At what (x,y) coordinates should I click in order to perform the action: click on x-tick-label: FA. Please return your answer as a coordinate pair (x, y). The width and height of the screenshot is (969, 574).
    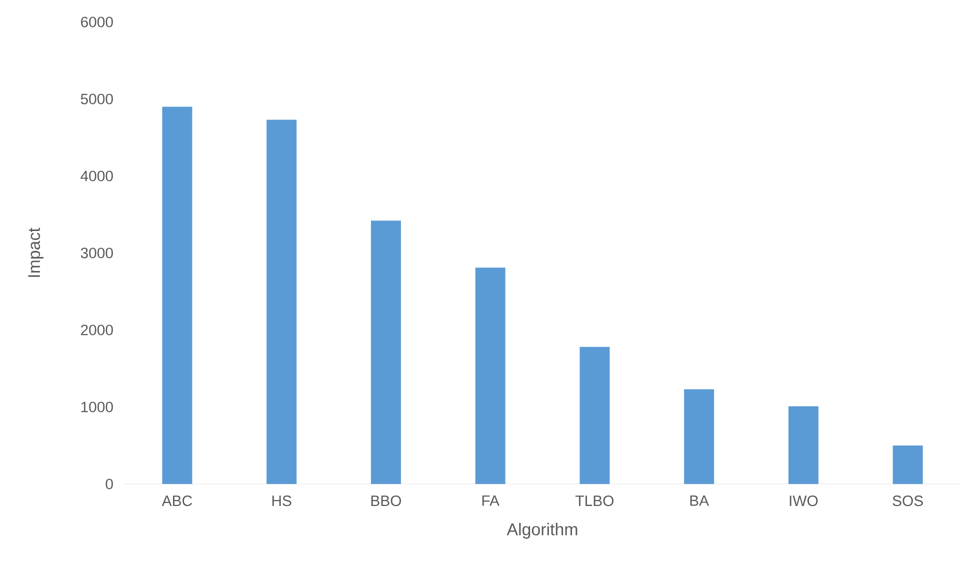
    Looking at the image, I should click on (491, 501).